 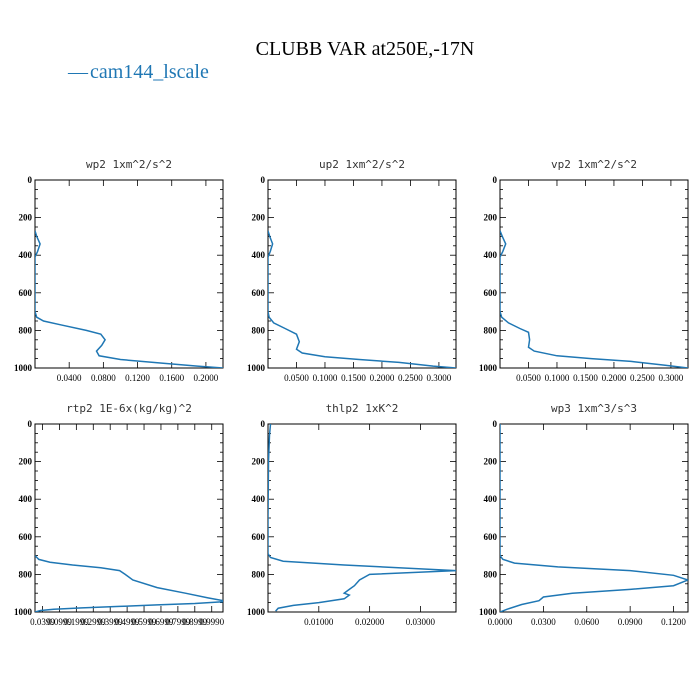 I want to click on legend: — cam144_lscale, so click(x=138, y=72).